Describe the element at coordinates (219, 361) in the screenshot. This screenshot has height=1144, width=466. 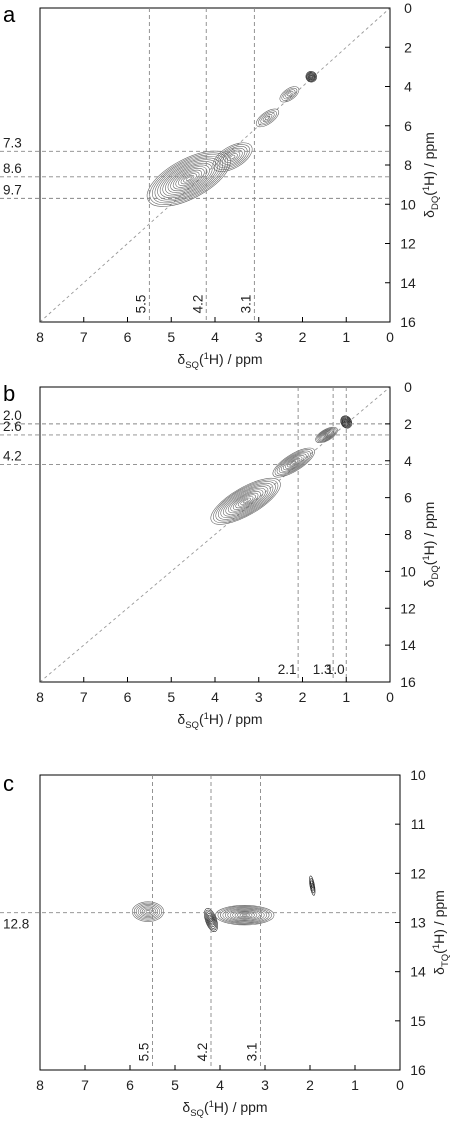
I see `x-axis-title: δSQ(1H) / ppm` at that location.